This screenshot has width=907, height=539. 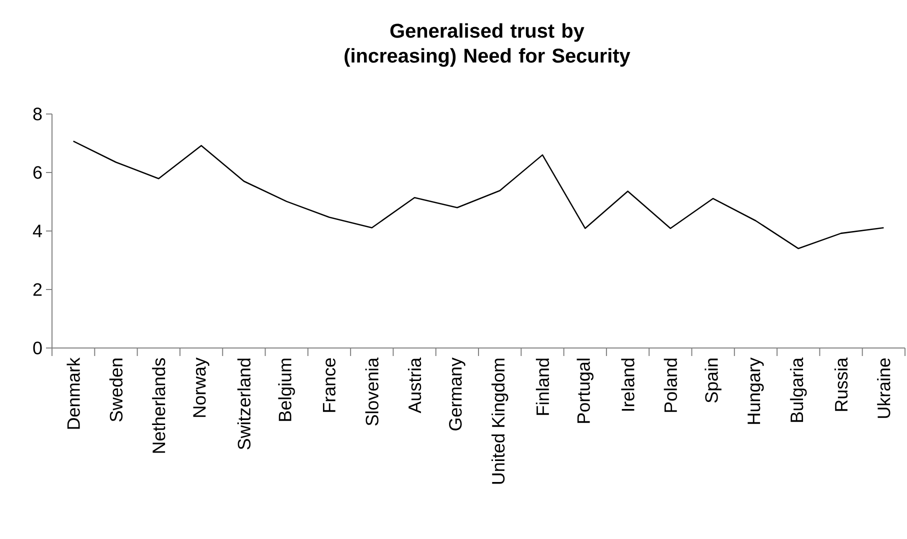 What do you see at coordinates (756, 391) in the screenshot?
I see `x-tick-label: Hungary` at bounding box center [756, 391].